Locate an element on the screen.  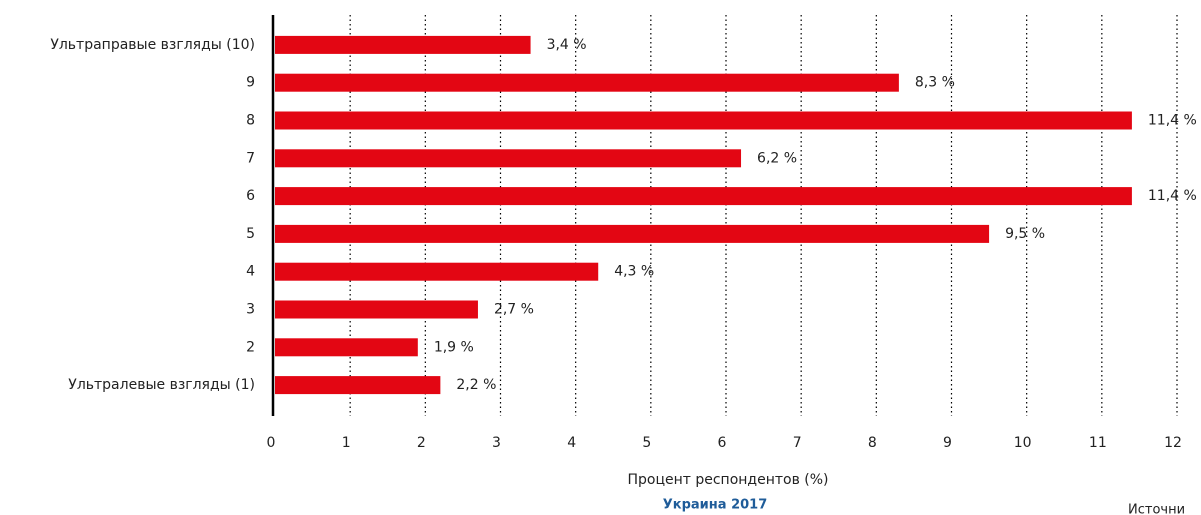
y-tick-label: 7 is located at coordinates (250, 158).